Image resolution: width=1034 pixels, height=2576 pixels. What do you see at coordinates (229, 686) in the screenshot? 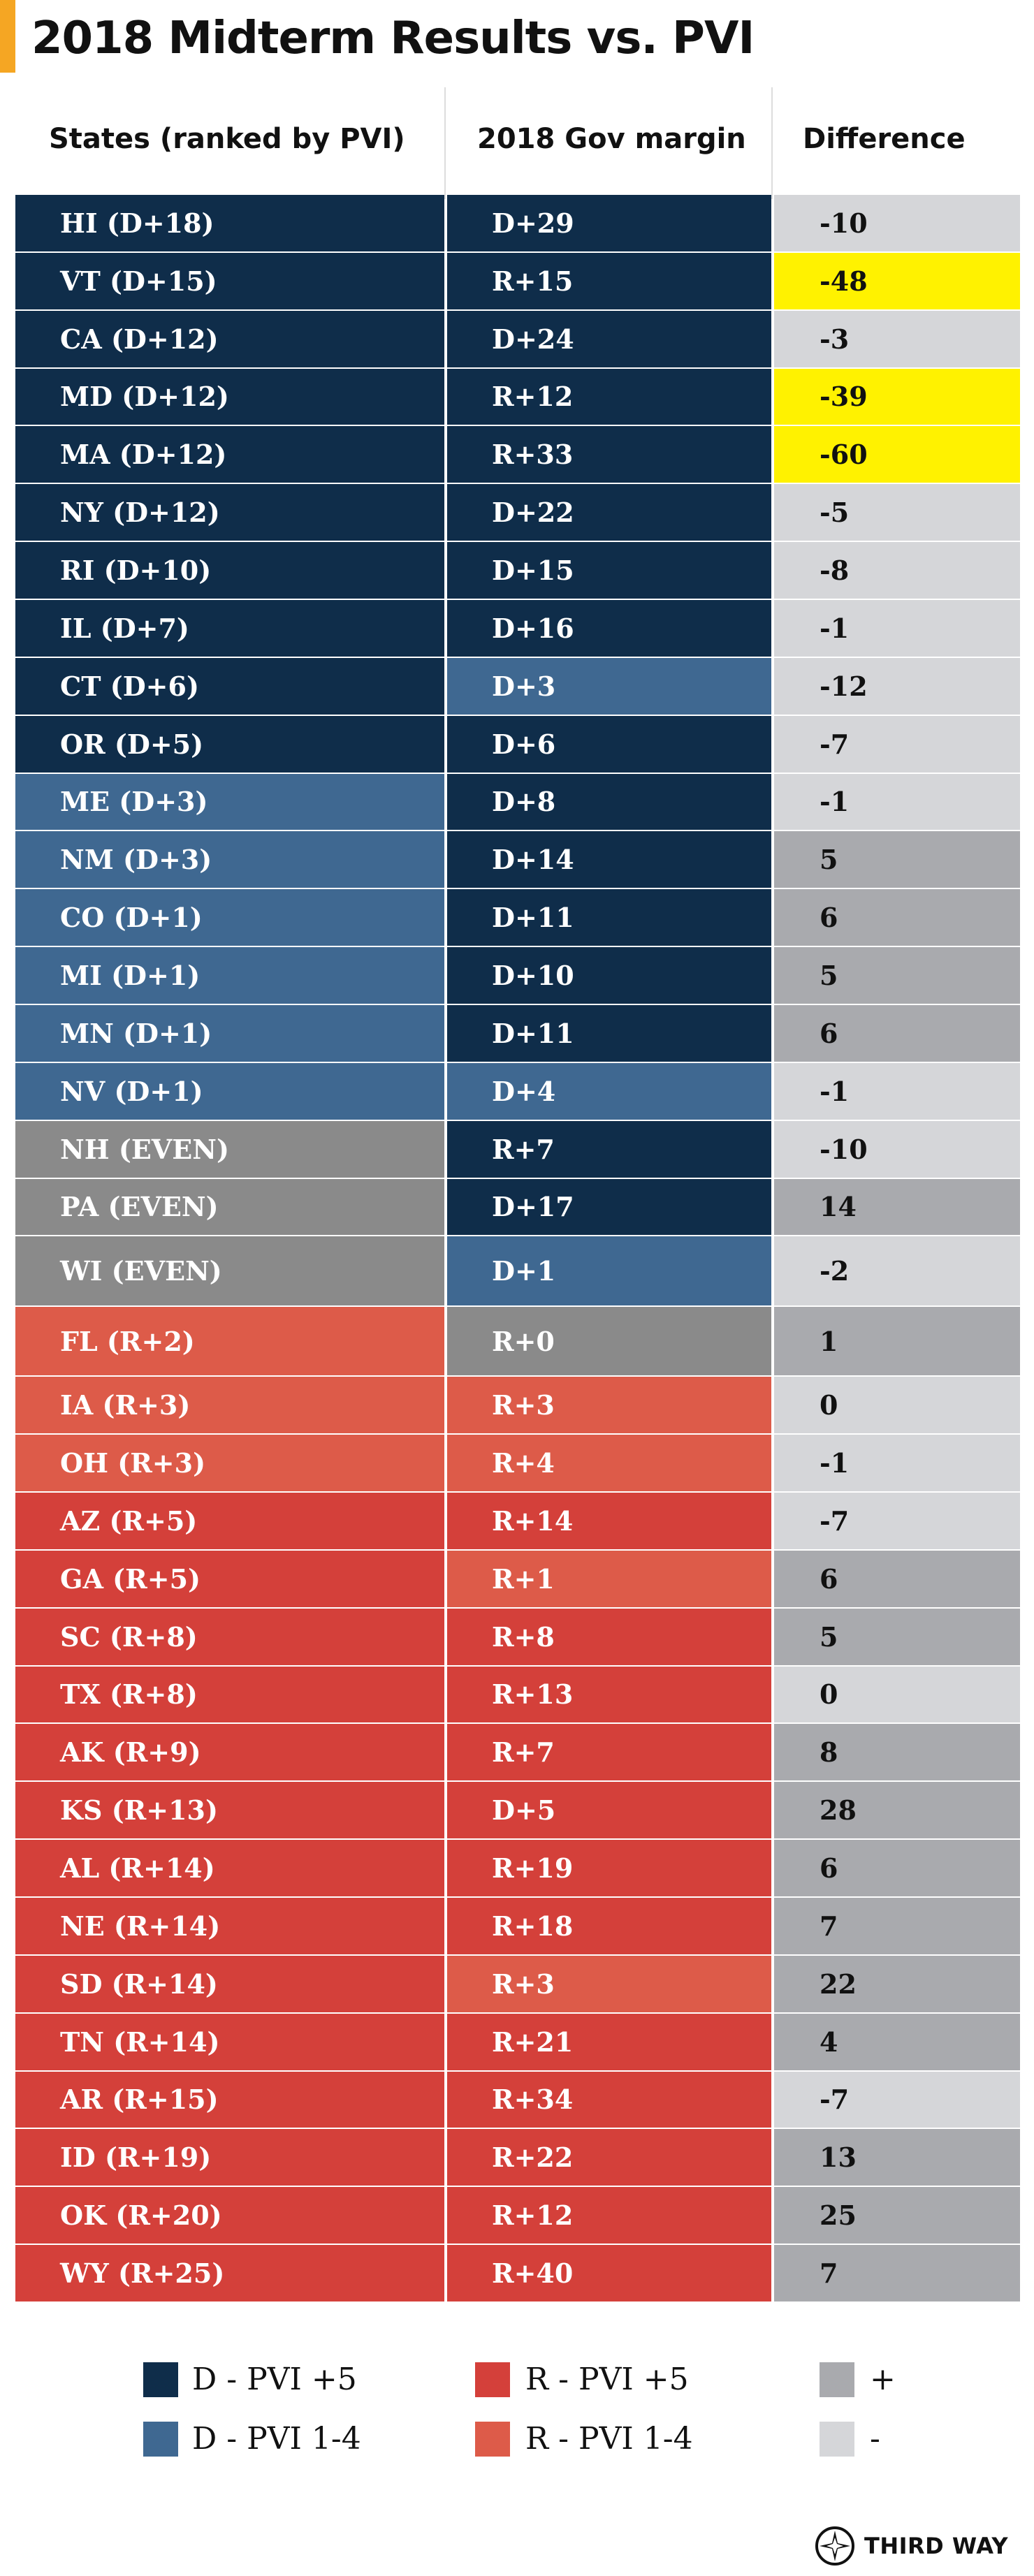
I see `table-cell-state: CT (D+6)` at bounding box center [229, 686].